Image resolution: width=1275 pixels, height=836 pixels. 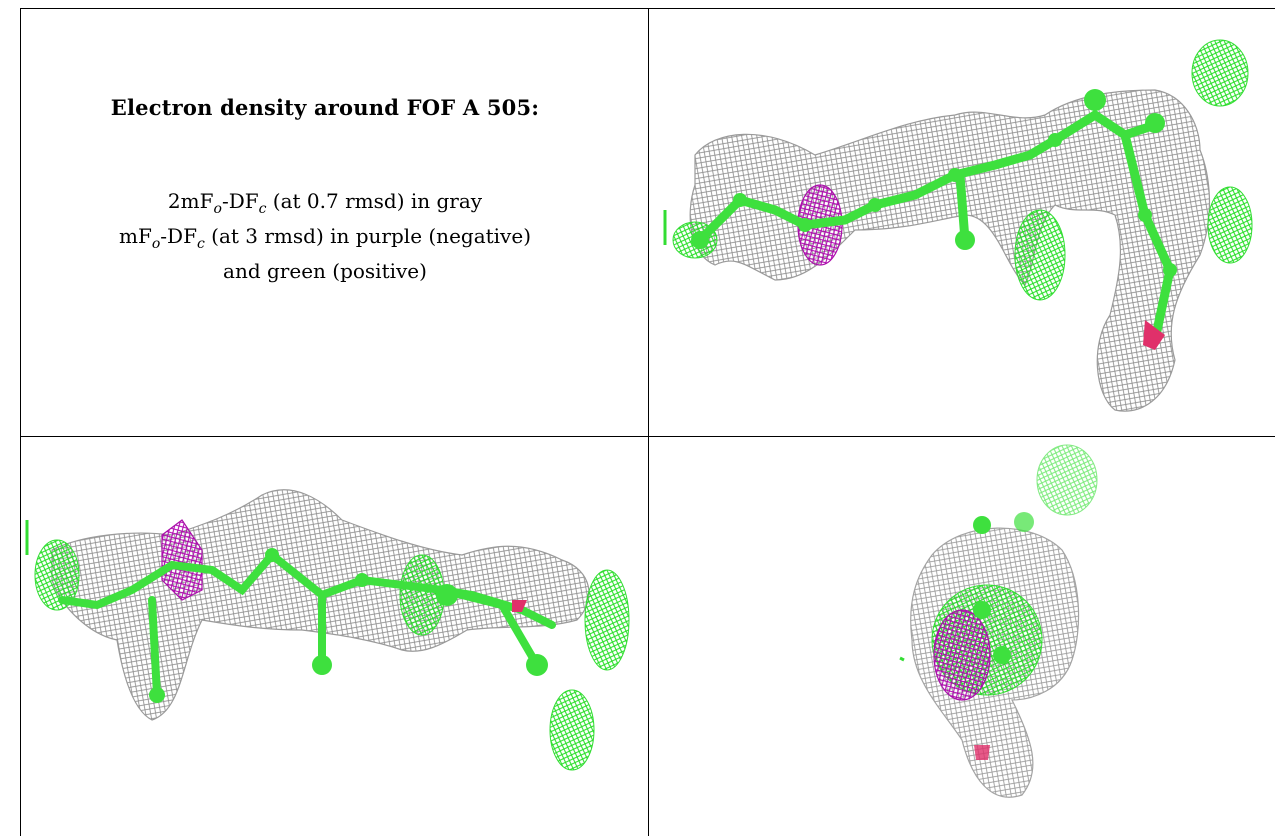 I want to click on table-middle-divider, so click(x=647, y=436).